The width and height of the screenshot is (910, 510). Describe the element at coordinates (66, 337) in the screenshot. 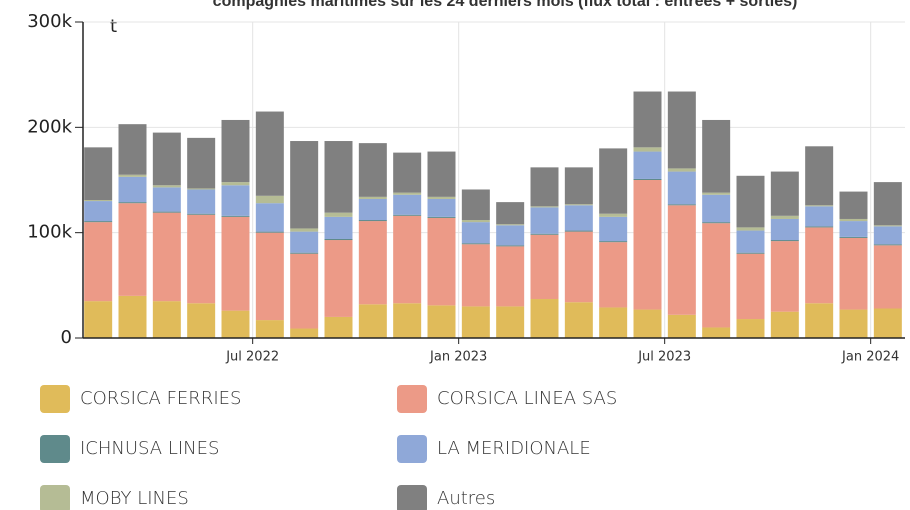

I see `y-tick-label: 0` at that location.